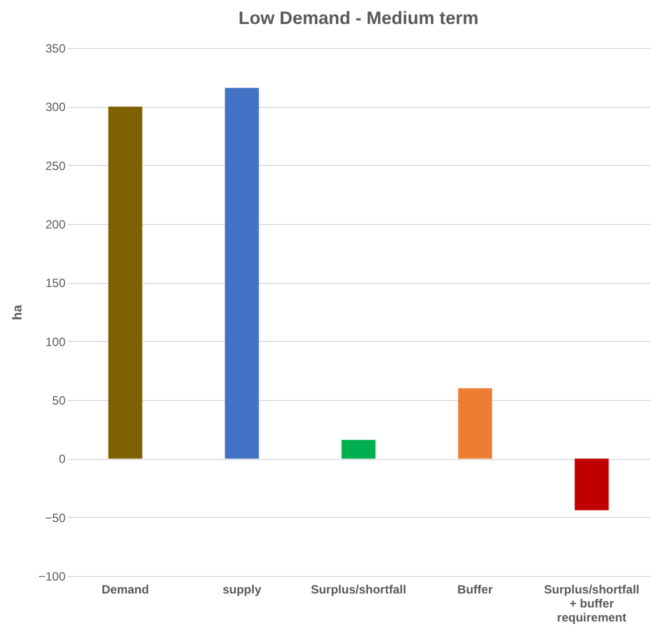 The height and width of the screenshot is (633, 664). What do you see at coordinates (55, 165) in the screenshot?
I see `y-tick-label: 250` at bounding box center [55, 165].